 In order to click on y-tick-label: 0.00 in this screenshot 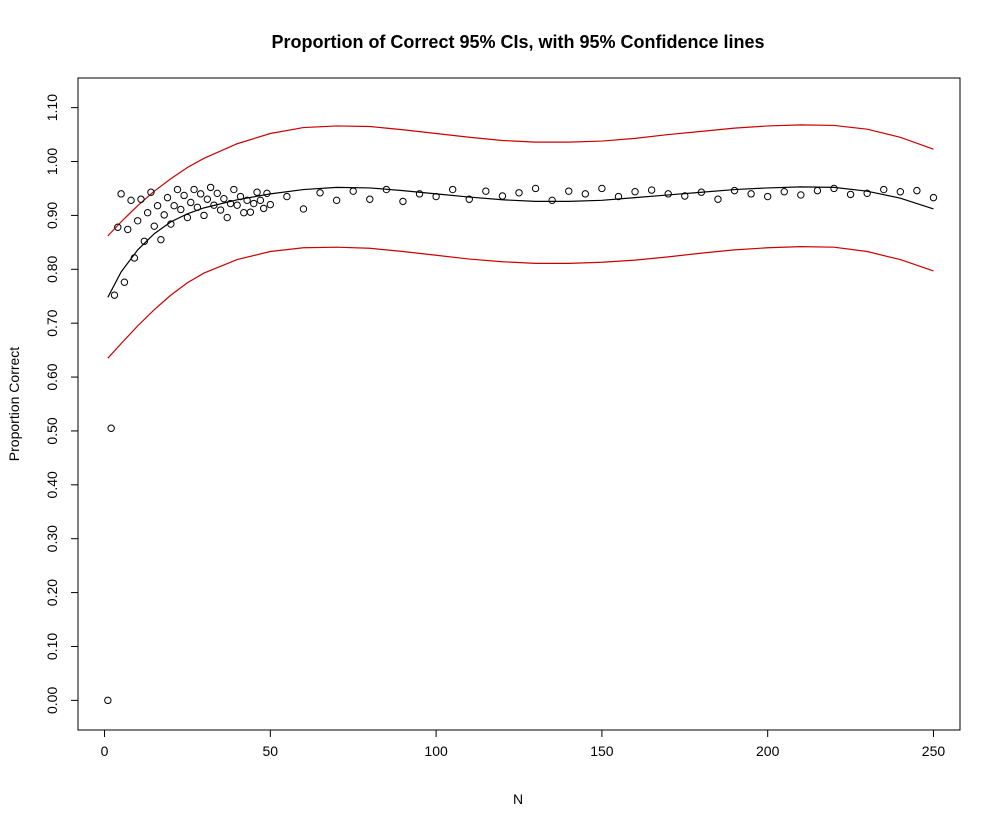, I will do `click(52, 700)`.